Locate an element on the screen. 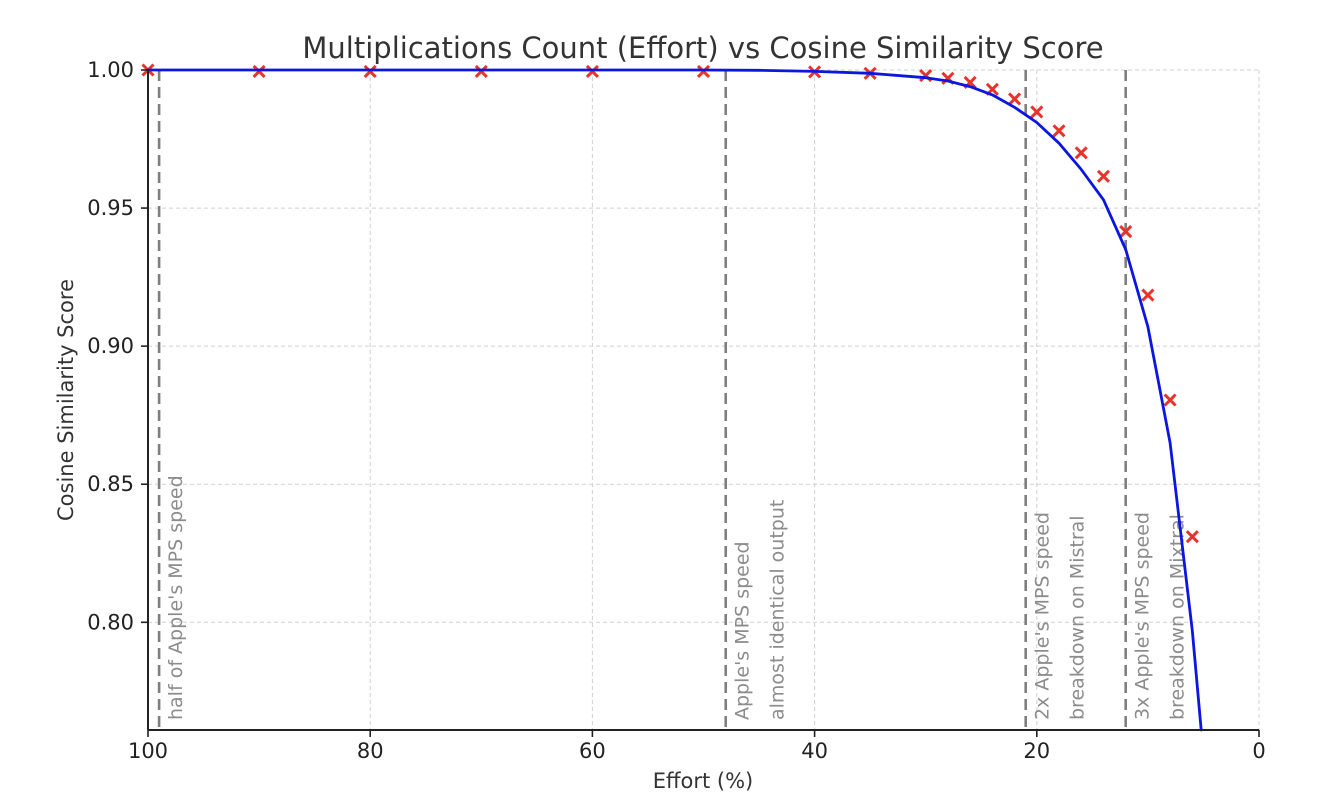 The height and width of the screenshot is (812, 1324). y-tick-label: 0.85 is located at coordinates (110, 484).